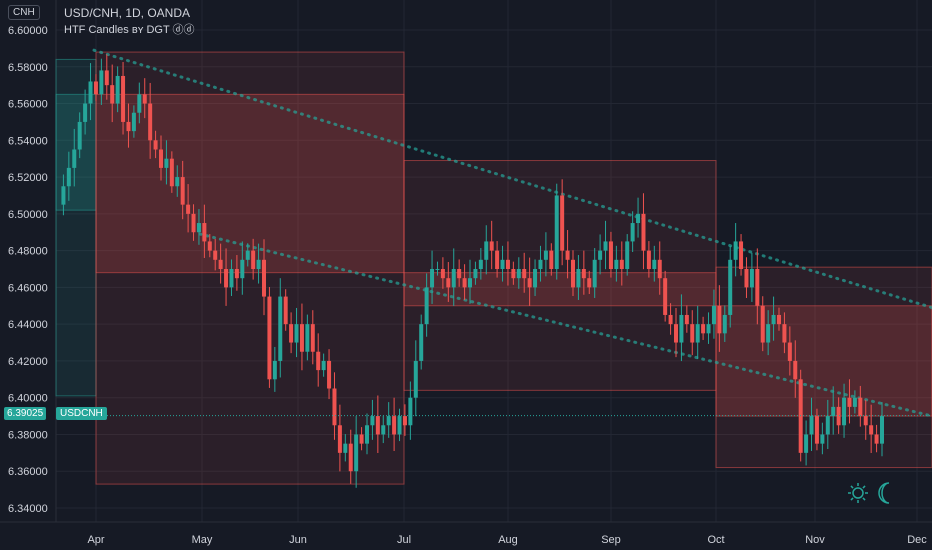 The width and height of the screenshot is (932, 550). What do you see at coordinates (95, 540) in the screenshot?
I see `x-tick-label: Apr` at bounding box center [95, 540].